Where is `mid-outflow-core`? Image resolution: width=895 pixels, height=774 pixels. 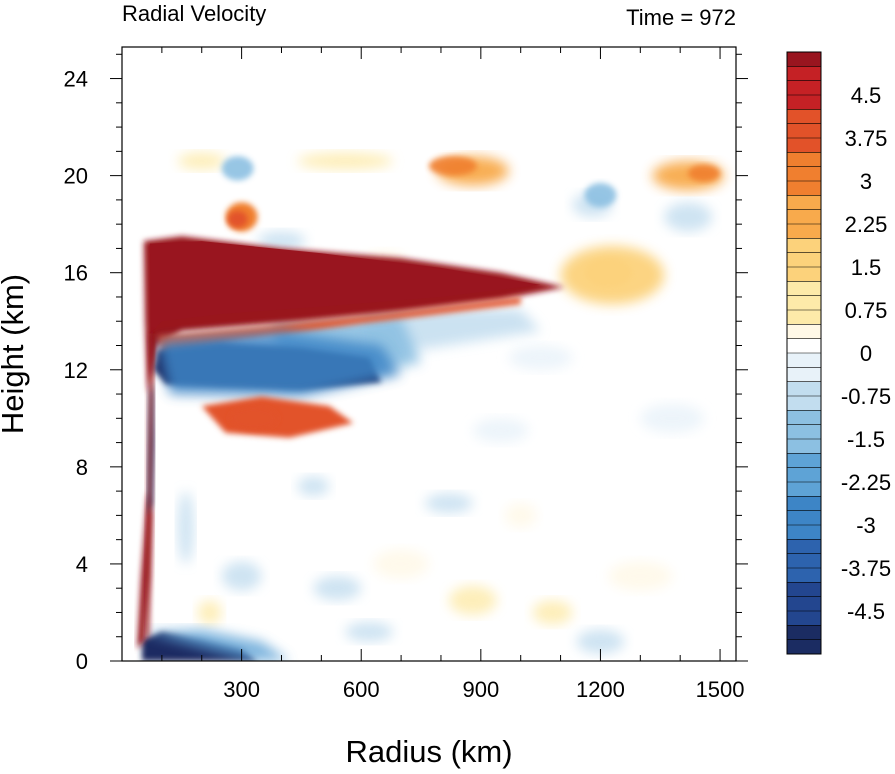
mid-outflow-core is located at coordinates (253, 418).